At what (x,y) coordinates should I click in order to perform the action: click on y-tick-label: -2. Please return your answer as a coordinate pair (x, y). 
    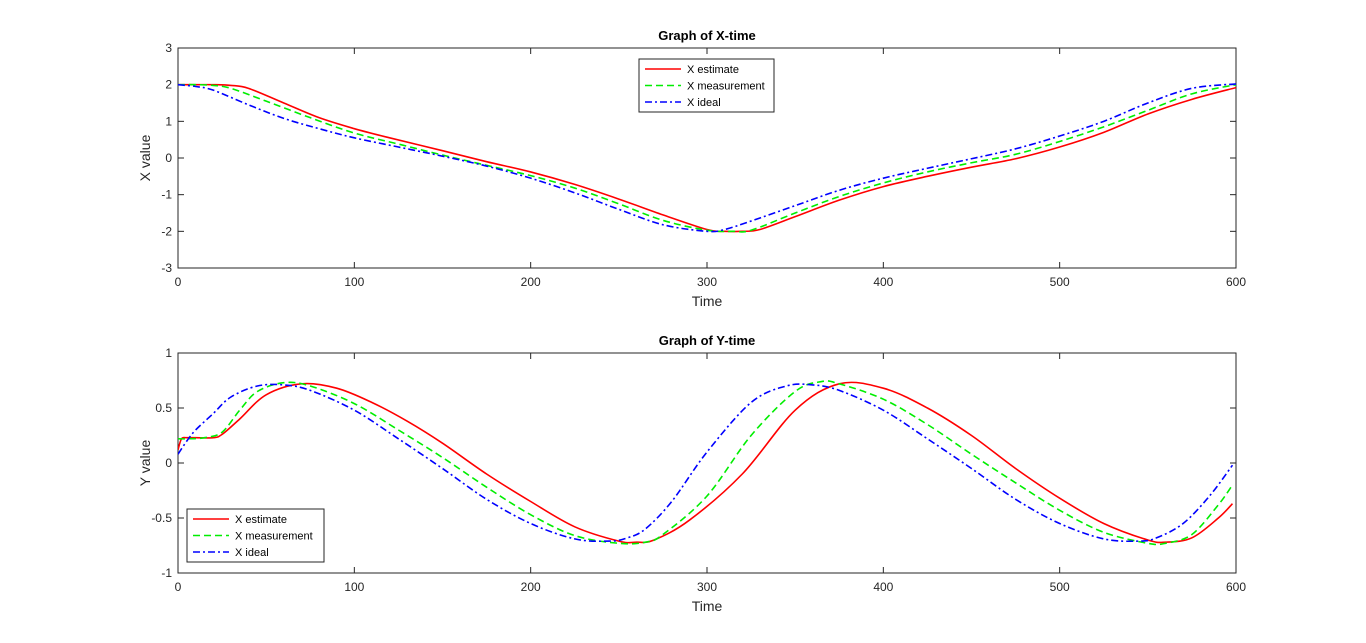
    Looking at the image, I should click on (166, 231).